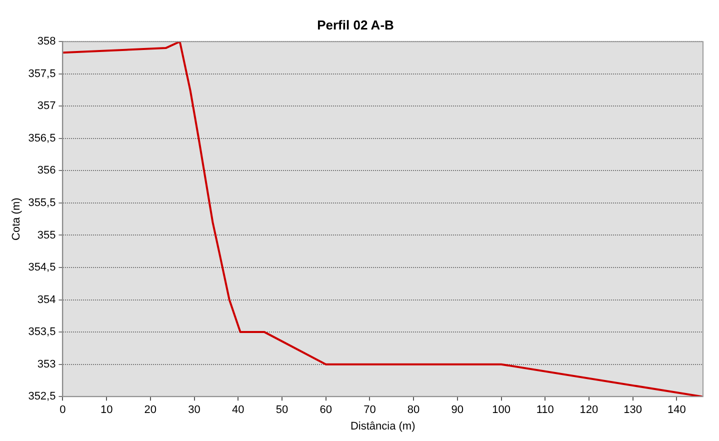 This screenshot has height=441, width=719. What do you see at coordinates (413, 410) in the screenshot?
I see `x-tick-label: 80` at bounding box center [413, 410].